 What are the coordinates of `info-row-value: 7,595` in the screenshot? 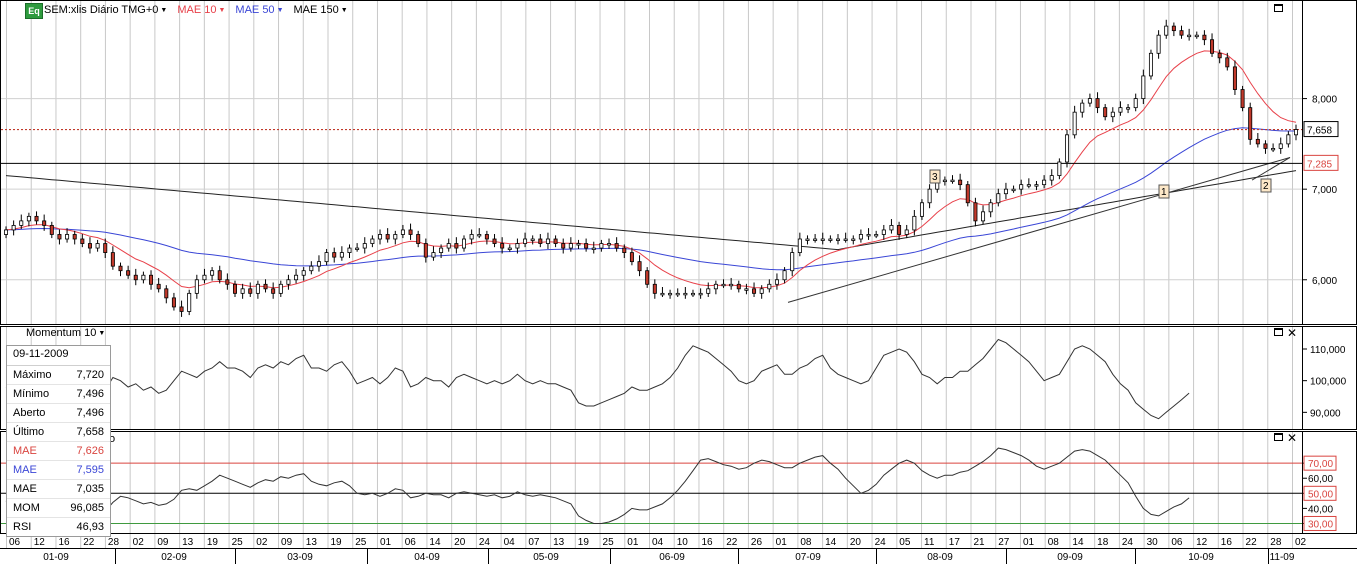 It's located at (90, 470).